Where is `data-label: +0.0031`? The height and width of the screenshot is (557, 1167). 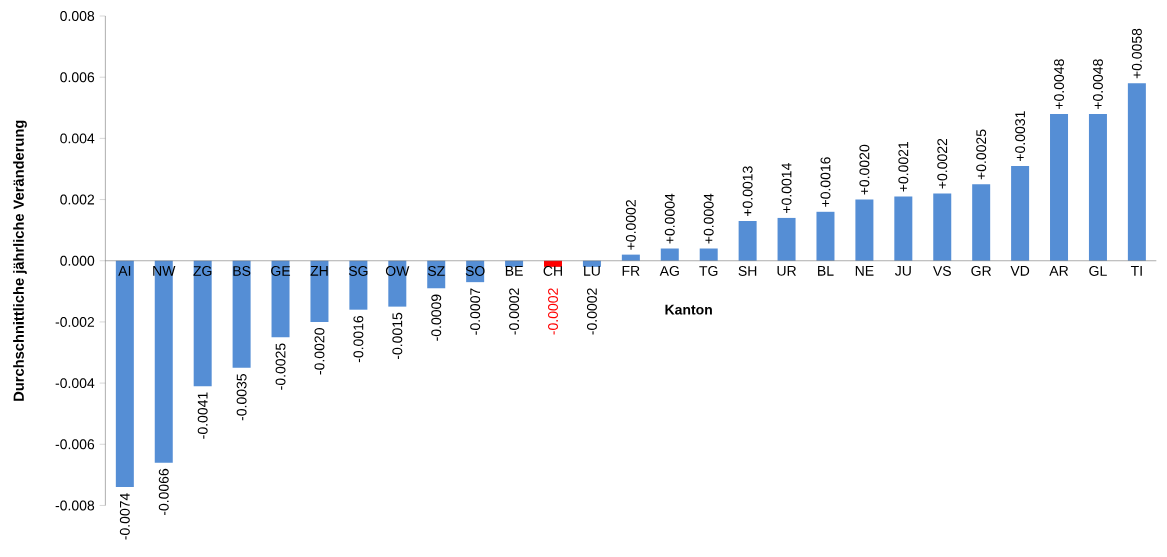 data-label: +0.0031 is located at coordinates (1020, 136).